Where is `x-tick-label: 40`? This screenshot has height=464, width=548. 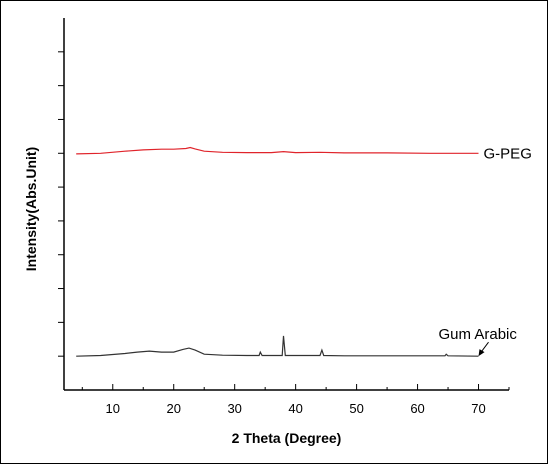 x-tick-label: 40 is located at coordinates (295, 408).